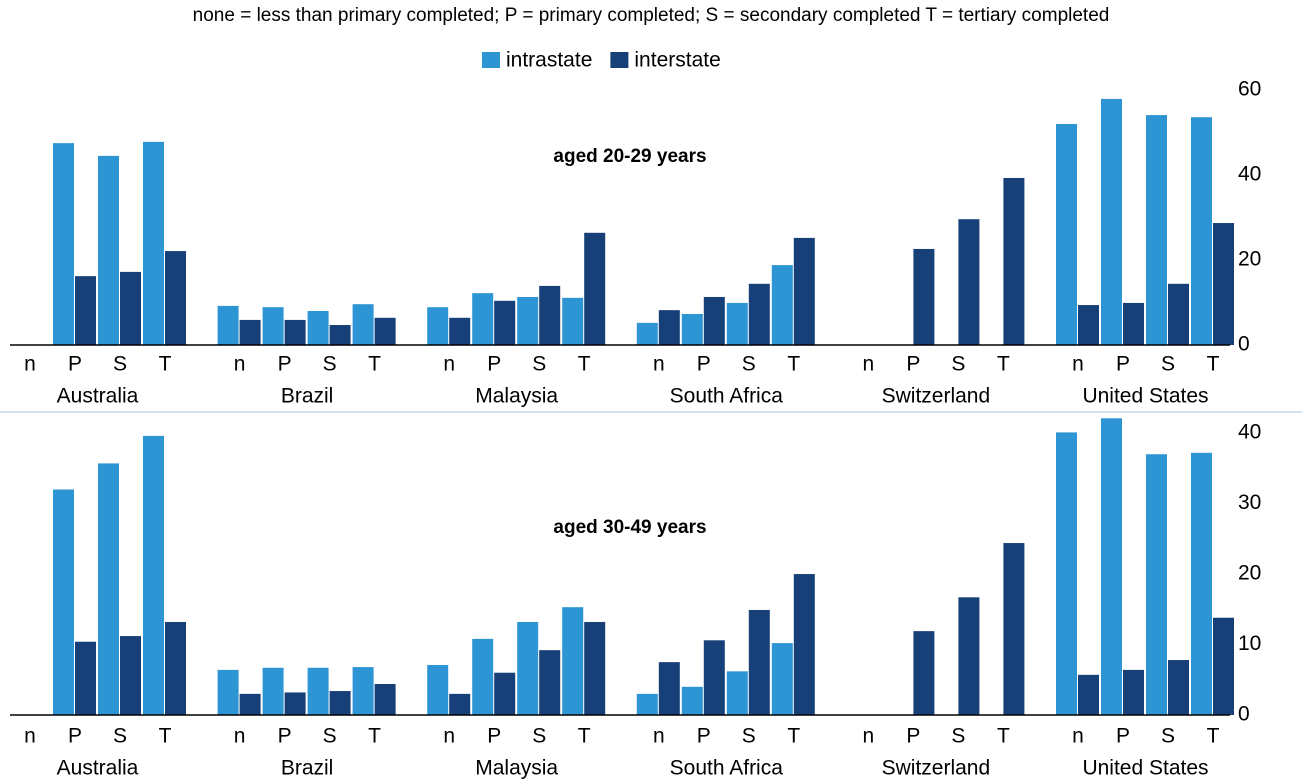 Image resolution: width=1302 pixels, height=782 pixels. What do you see at coordinates (98, 768) in the screenshot?
I see `group-label: Australia` at bounding box center [98, 768].